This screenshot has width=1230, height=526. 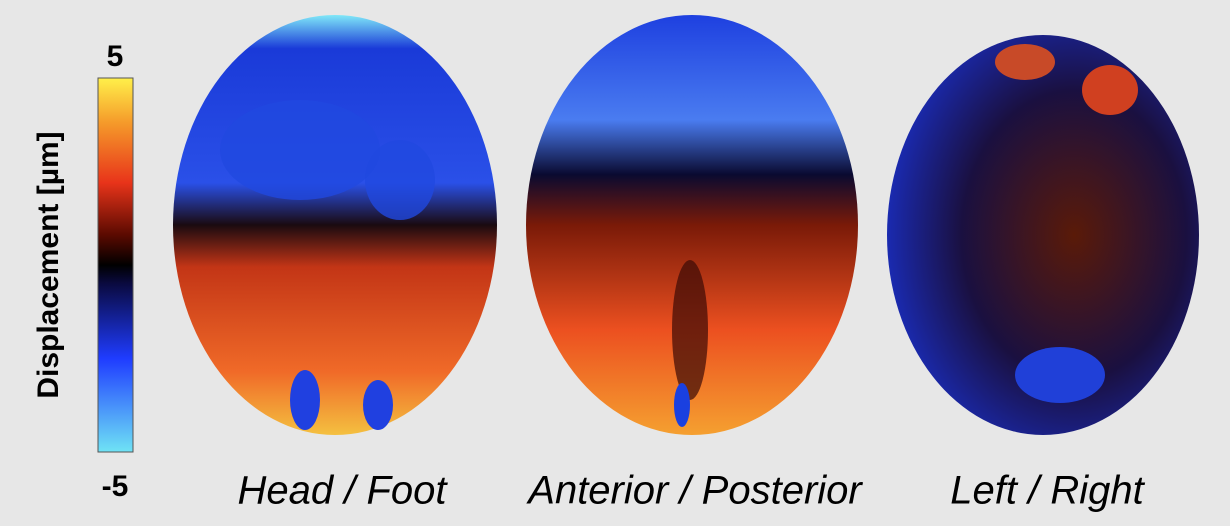 What do you see at coordinates (115, 56) in the screenshot?
I see `colorbar-max: 5` at bounding box center [115, 56].